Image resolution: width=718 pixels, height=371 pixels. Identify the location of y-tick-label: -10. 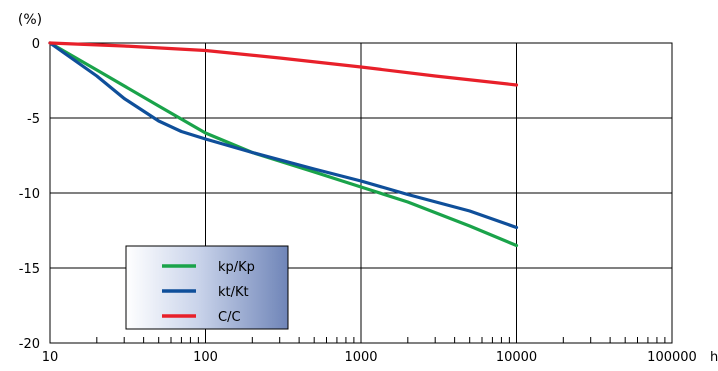
(29, 194).